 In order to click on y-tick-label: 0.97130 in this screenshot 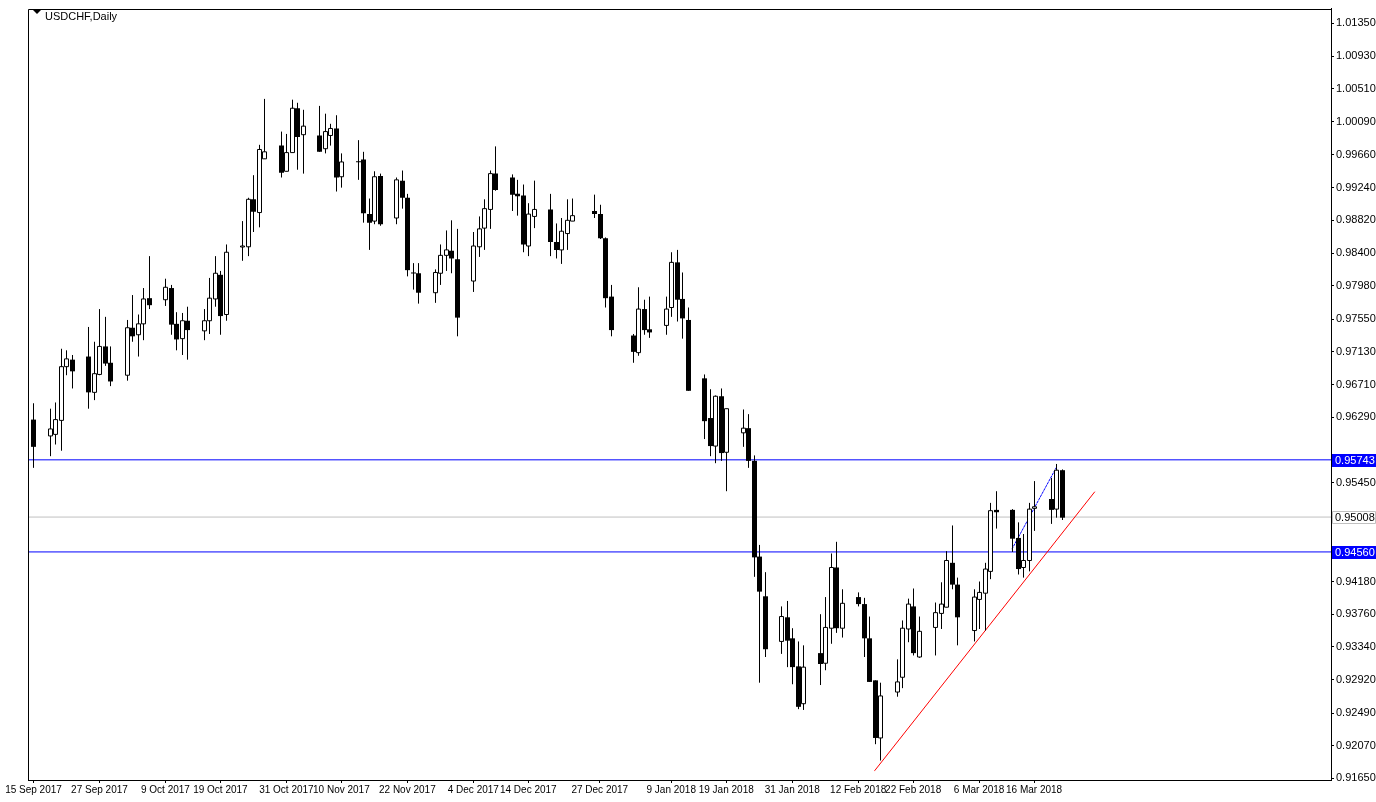, I will do `click(1356, 350)`.